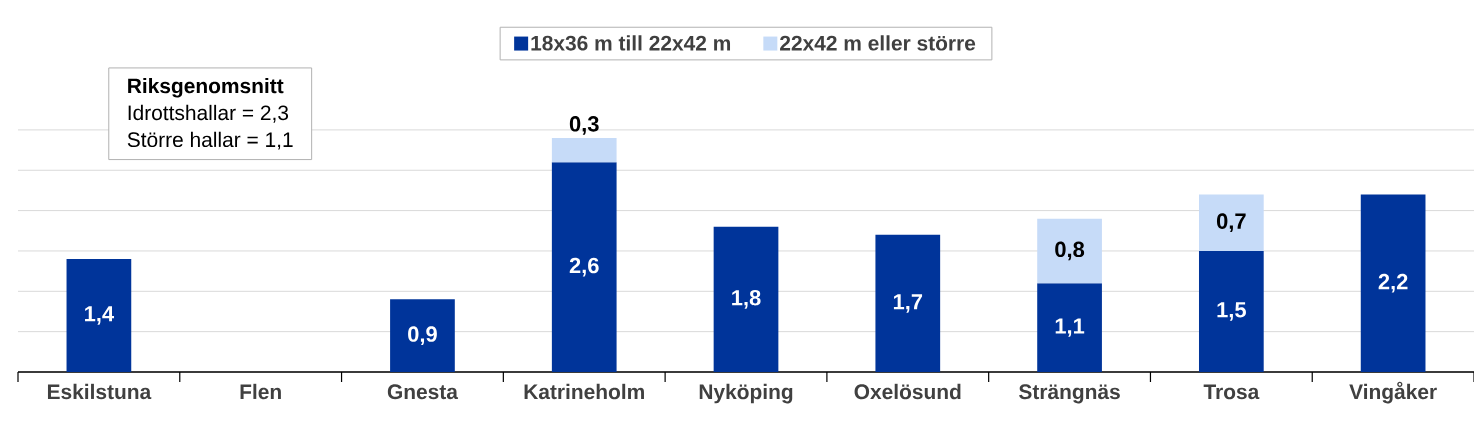  What do you see at coordinates (631, 43) in the screenshot?
I see `legend-label: 18x36 m till 22x42 m` at bounding box center [631, 43].